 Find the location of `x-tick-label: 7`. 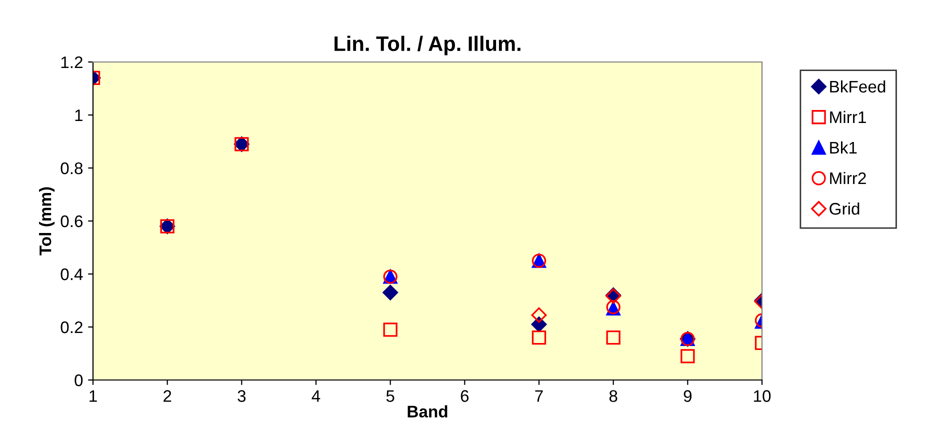

x-tick-label: 7 is located at coordinates (539, 396).